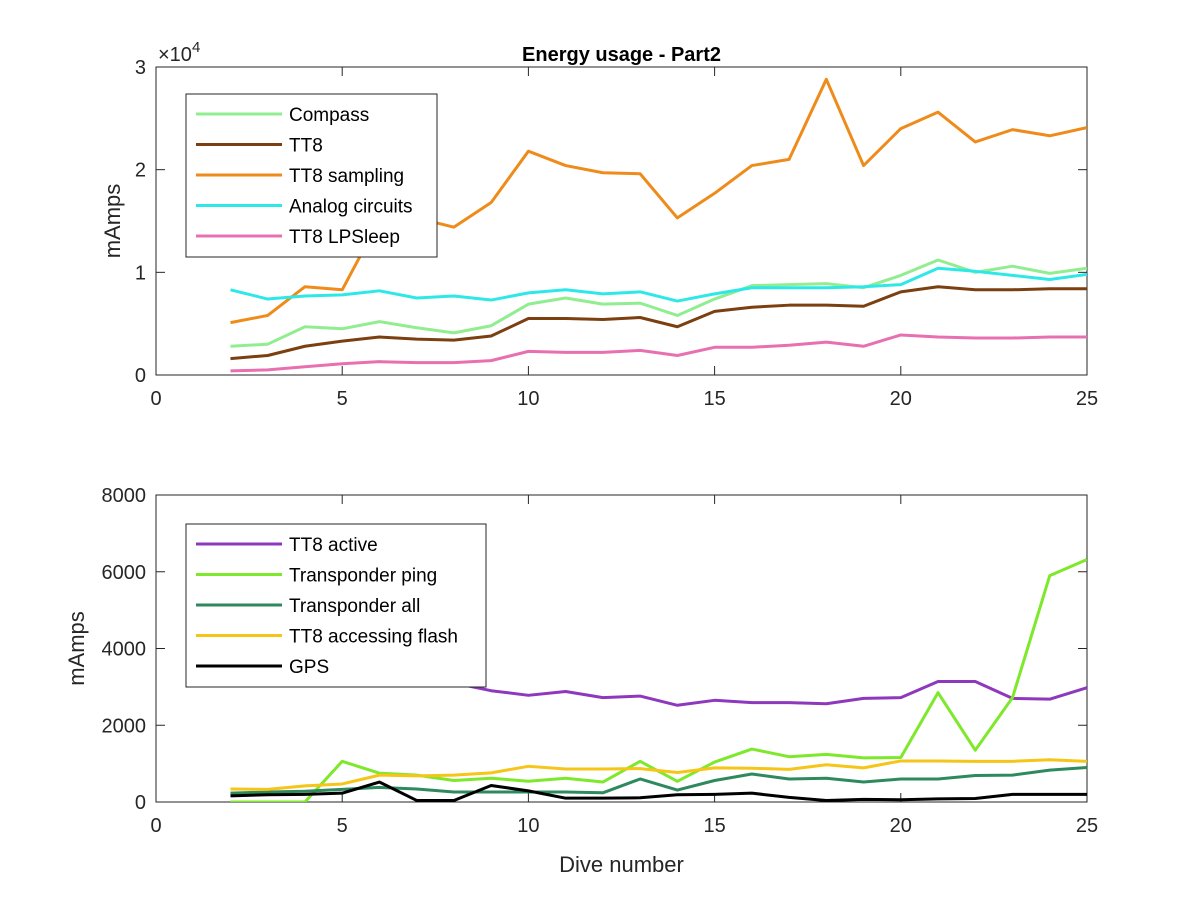 This screenshot has width=1200, height=905. What do you see at coordinates (621, 55) in the screenshot?
I see `chart-title: Energy usage - Part2` at bounding box center [621, 55].